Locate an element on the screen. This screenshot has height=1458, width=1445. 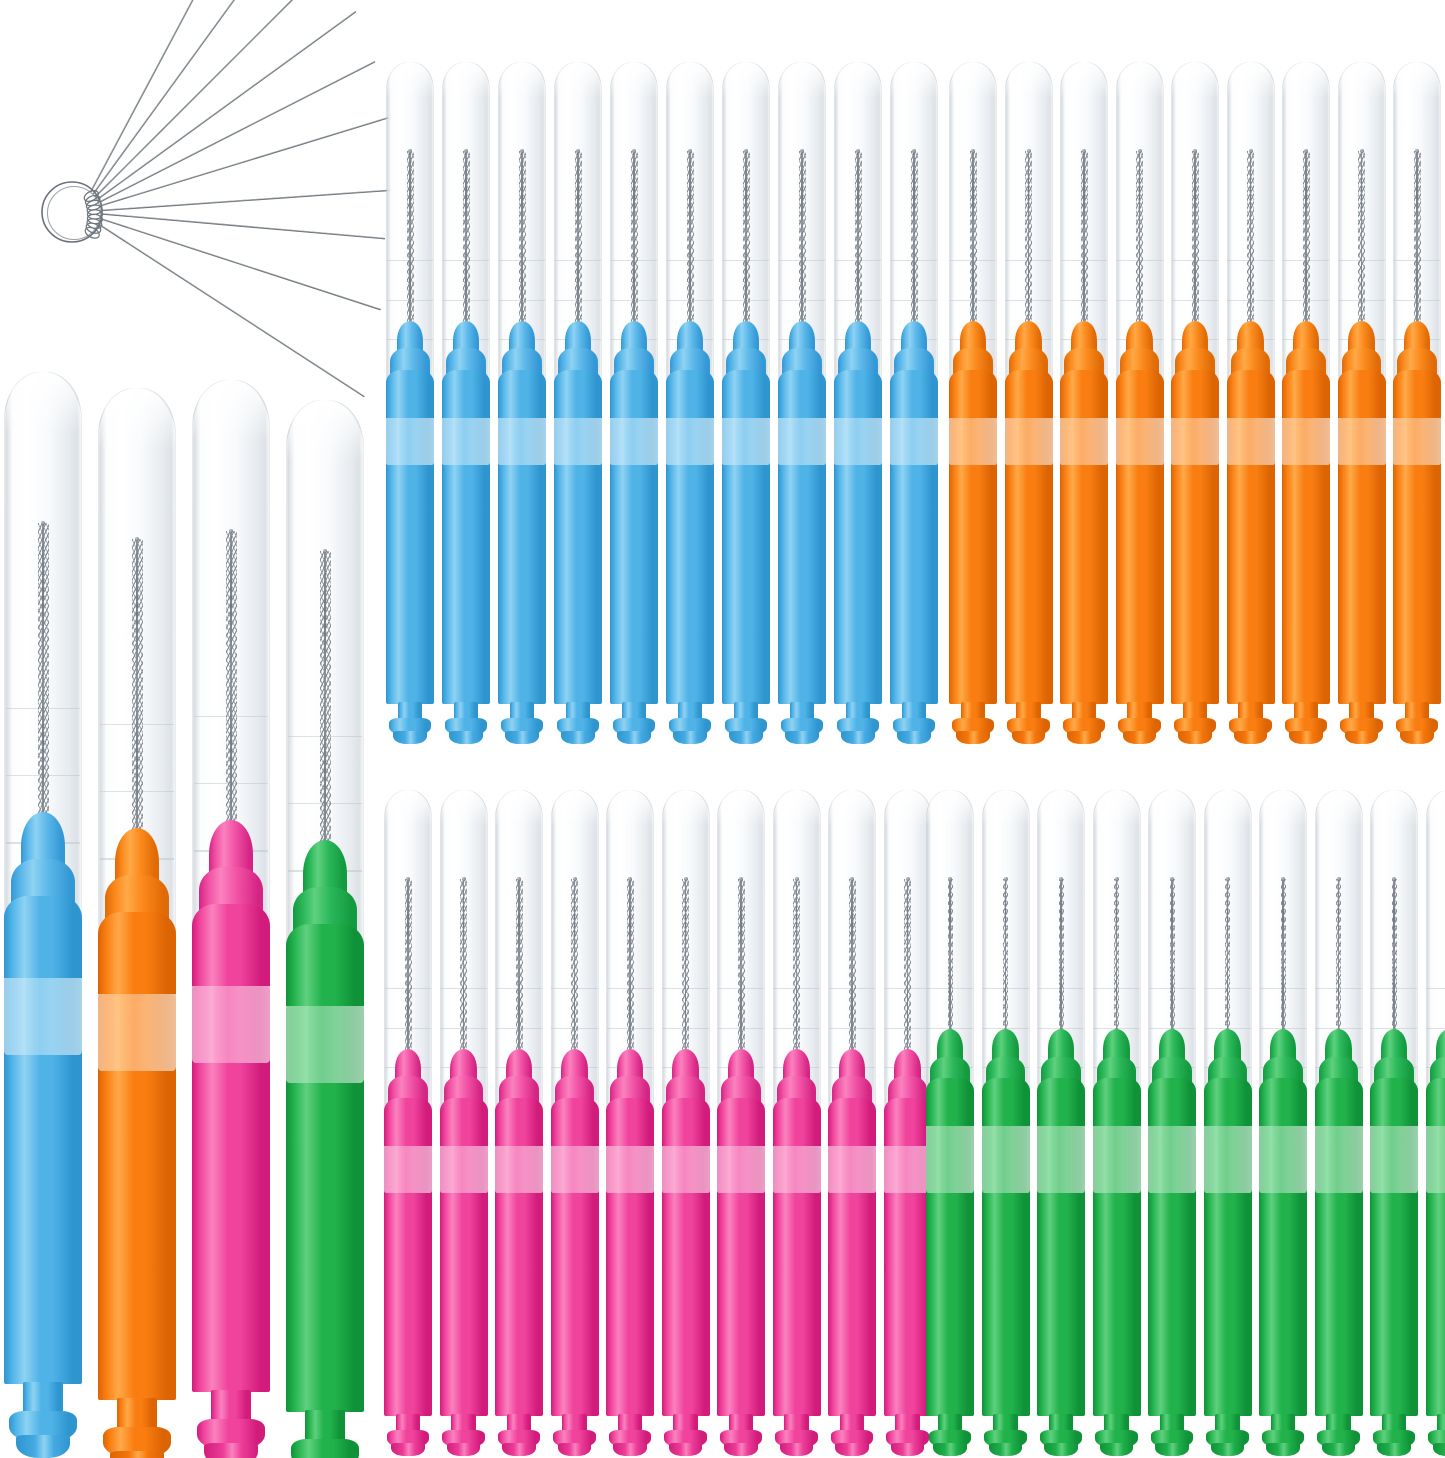
floss-threader-needle is located at coordinates (247, 200).